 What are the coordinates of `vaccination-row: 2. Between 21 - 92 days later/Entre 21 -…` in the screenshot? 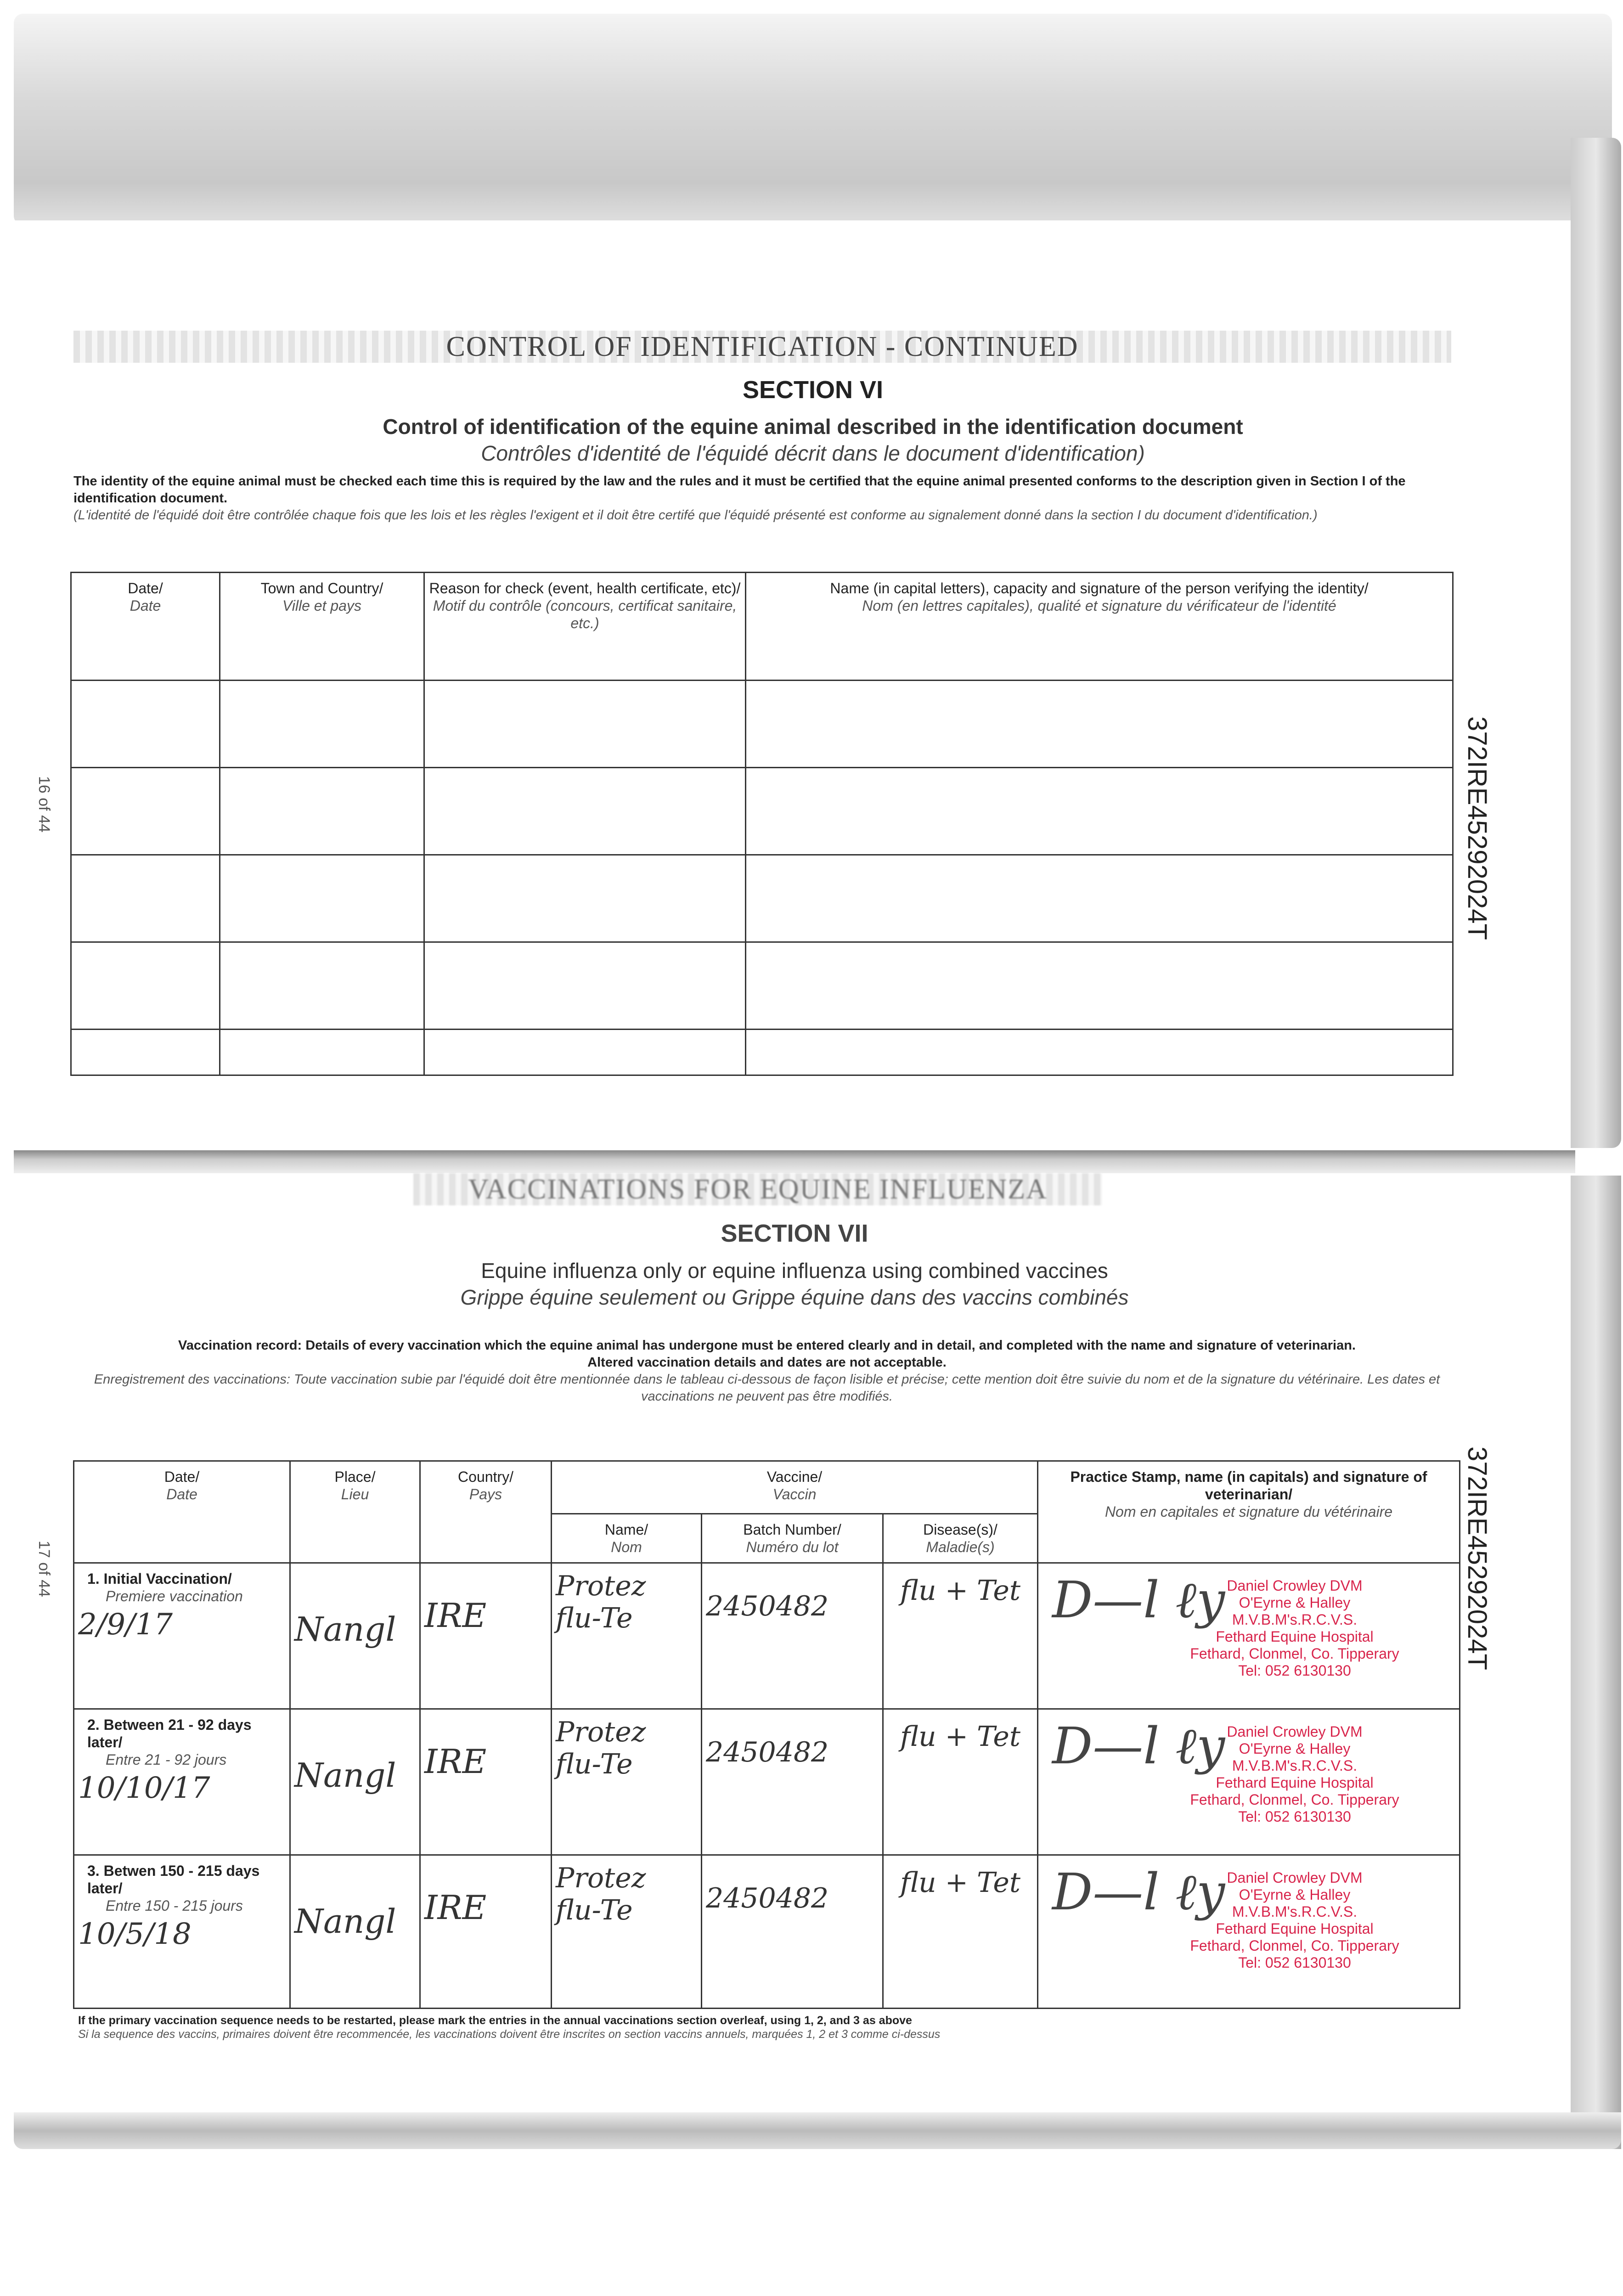 It's located at (766, 1782).